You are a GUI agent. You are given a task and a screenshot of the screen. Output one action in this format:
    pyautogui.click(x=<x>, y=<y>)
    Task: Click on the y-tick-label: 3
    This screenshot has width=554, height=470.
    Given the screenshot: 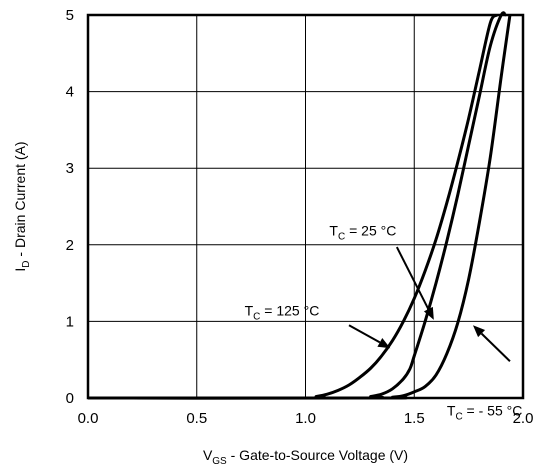 What is the action you would take?
    pyautogui.click(x=70, y=168)
    